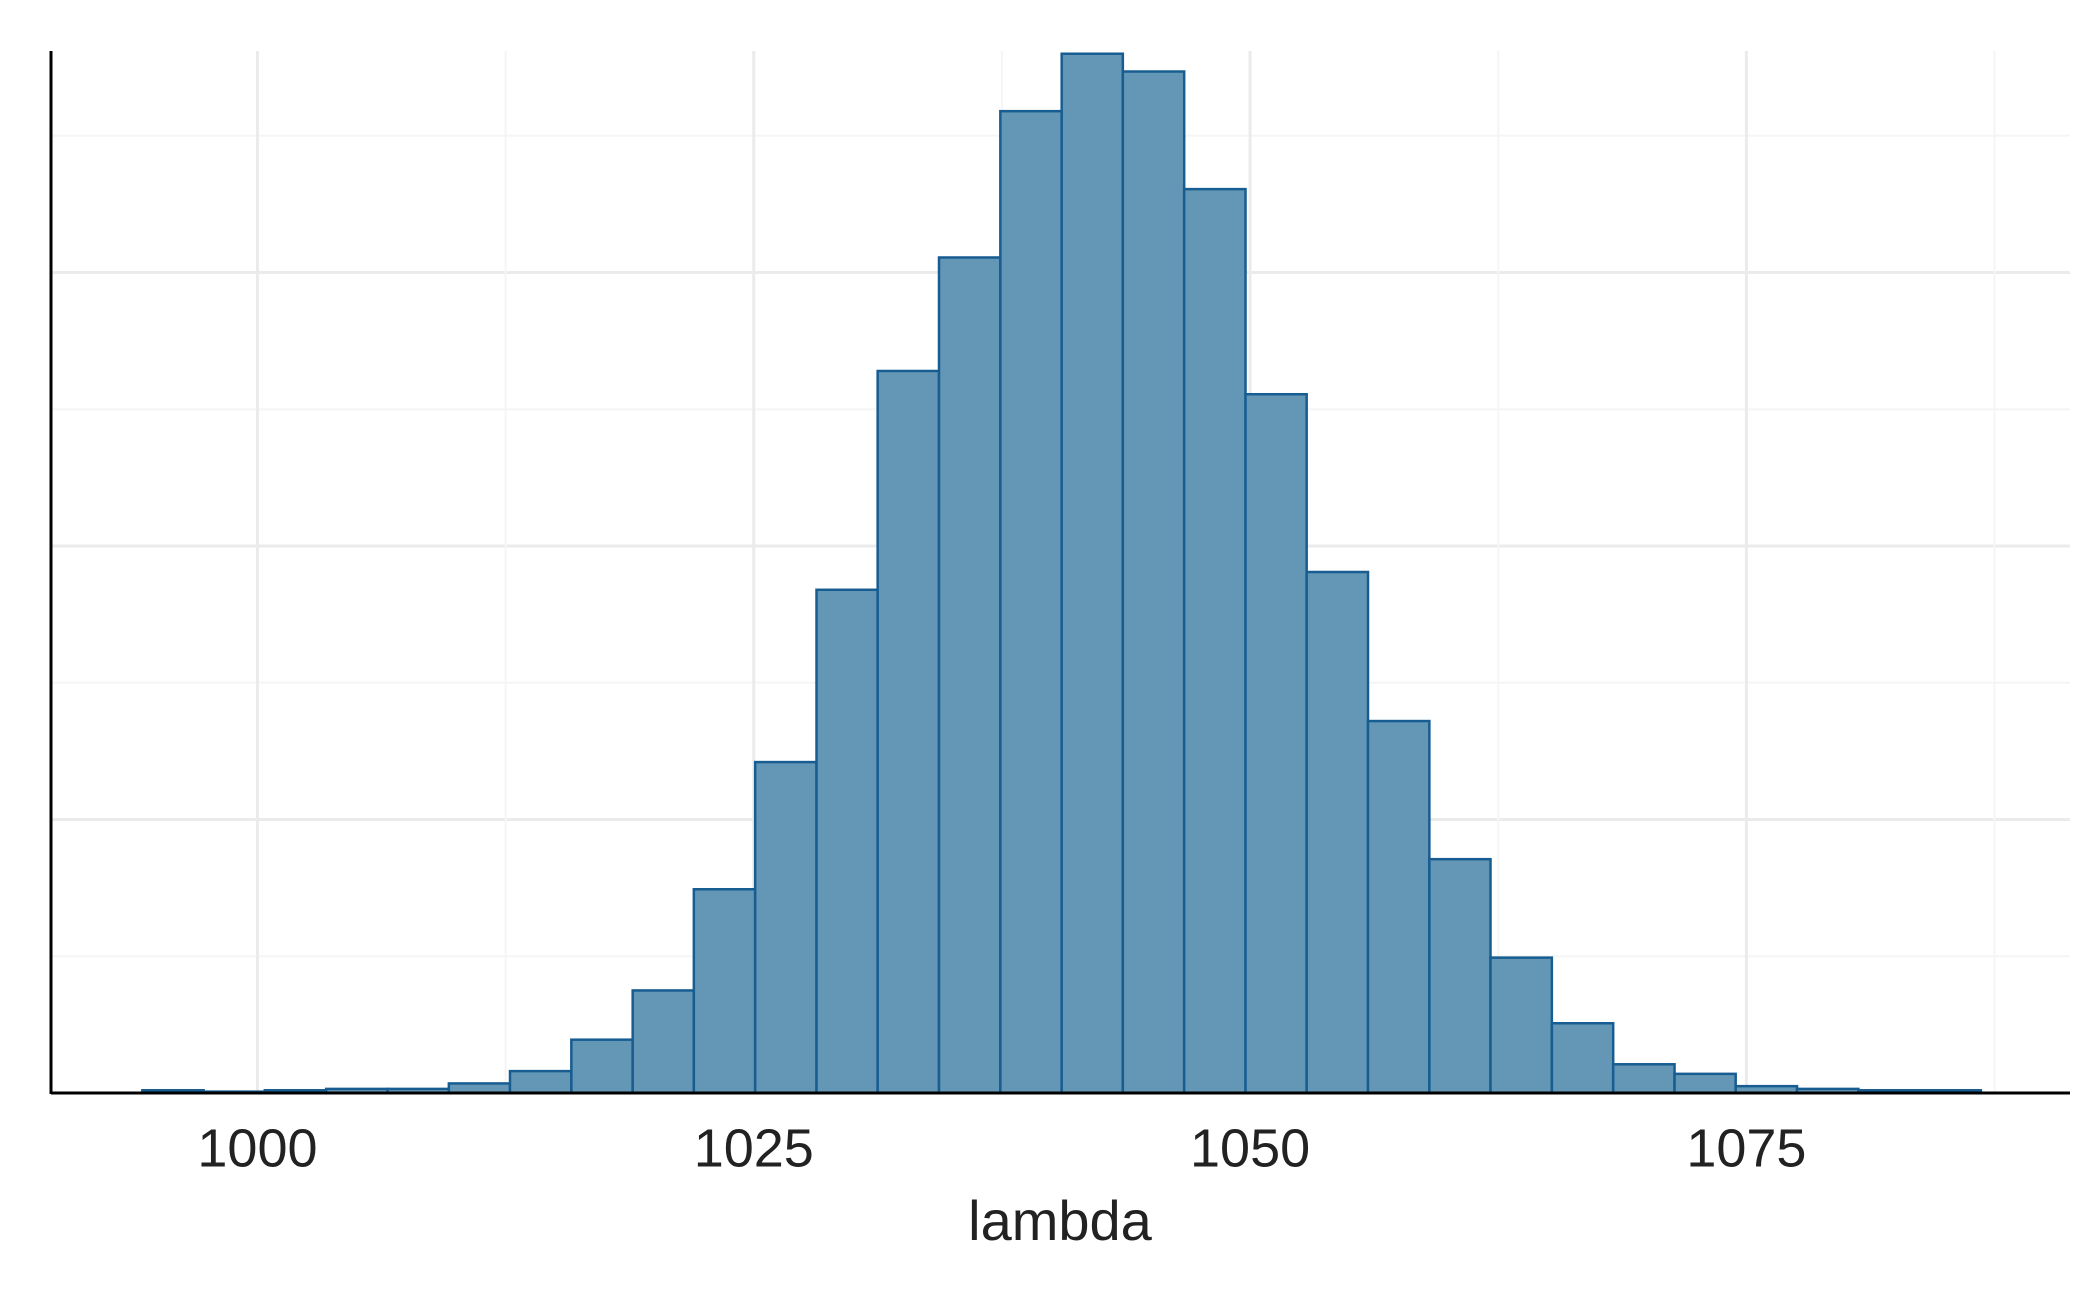  What do you see at coordinates (1746, 1148) in the screenshot?
I see `x-tick-label: 1075` at bounding box center [1746, 1148].